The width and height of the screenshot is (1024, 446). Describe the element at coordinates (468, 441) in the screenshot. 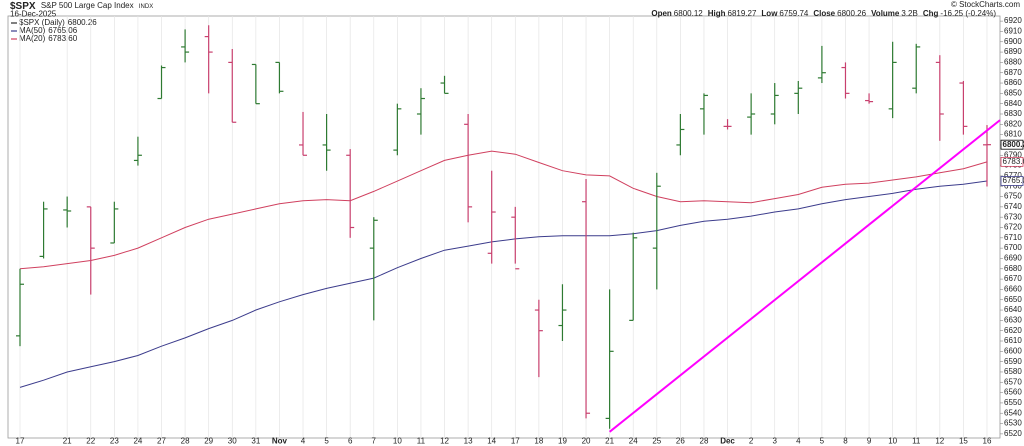

I see `x-tick-label: 13` at that location.